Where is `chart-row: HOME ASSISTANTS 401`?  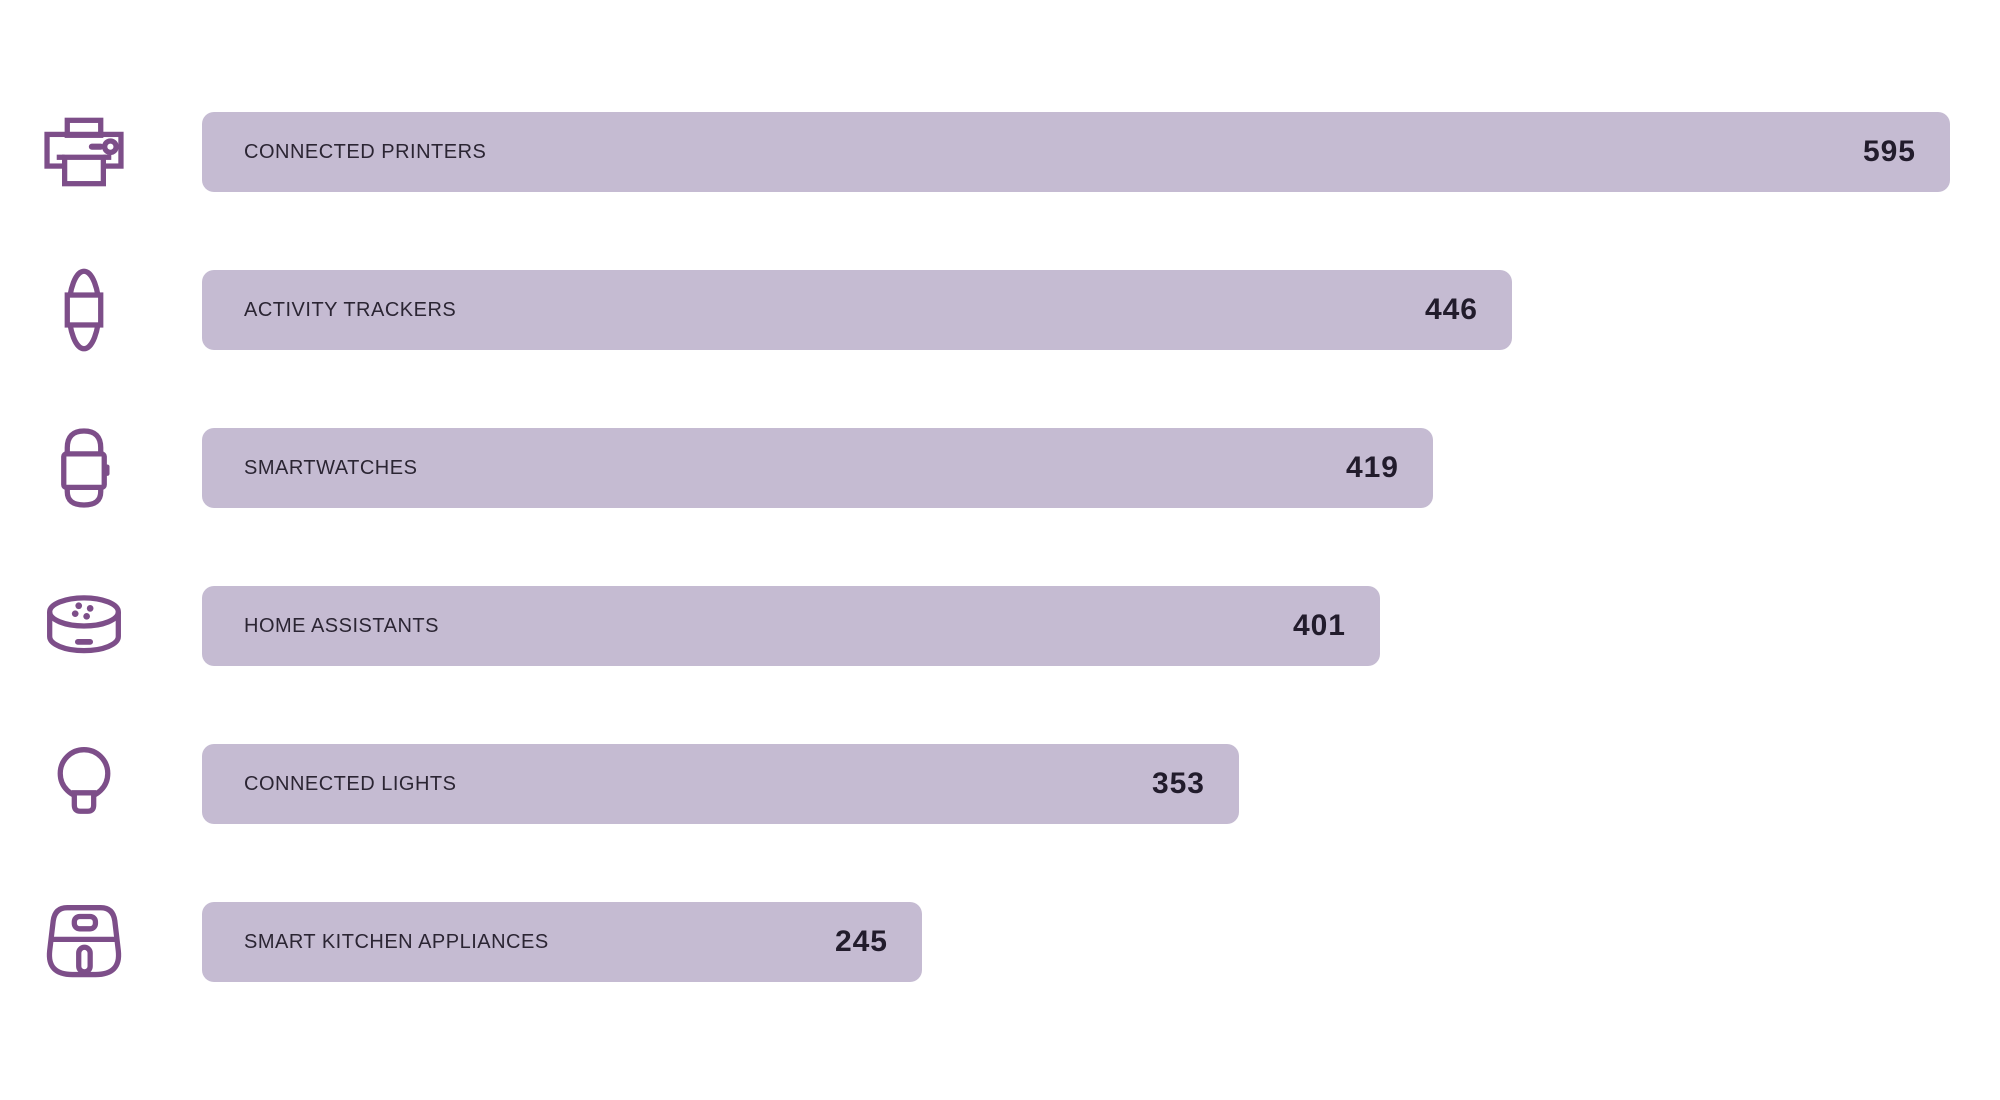 chart-row: HOME ASSISTANTS 401 is located at coordinates (1000, 626).